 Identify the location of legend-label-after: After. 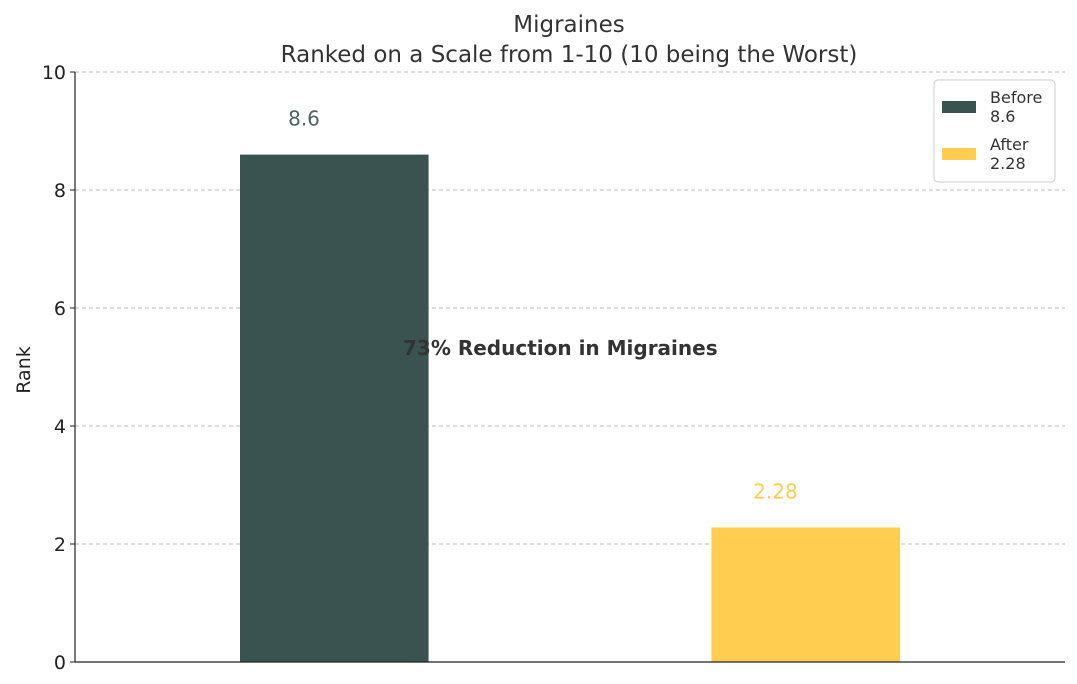
(1009, 144).